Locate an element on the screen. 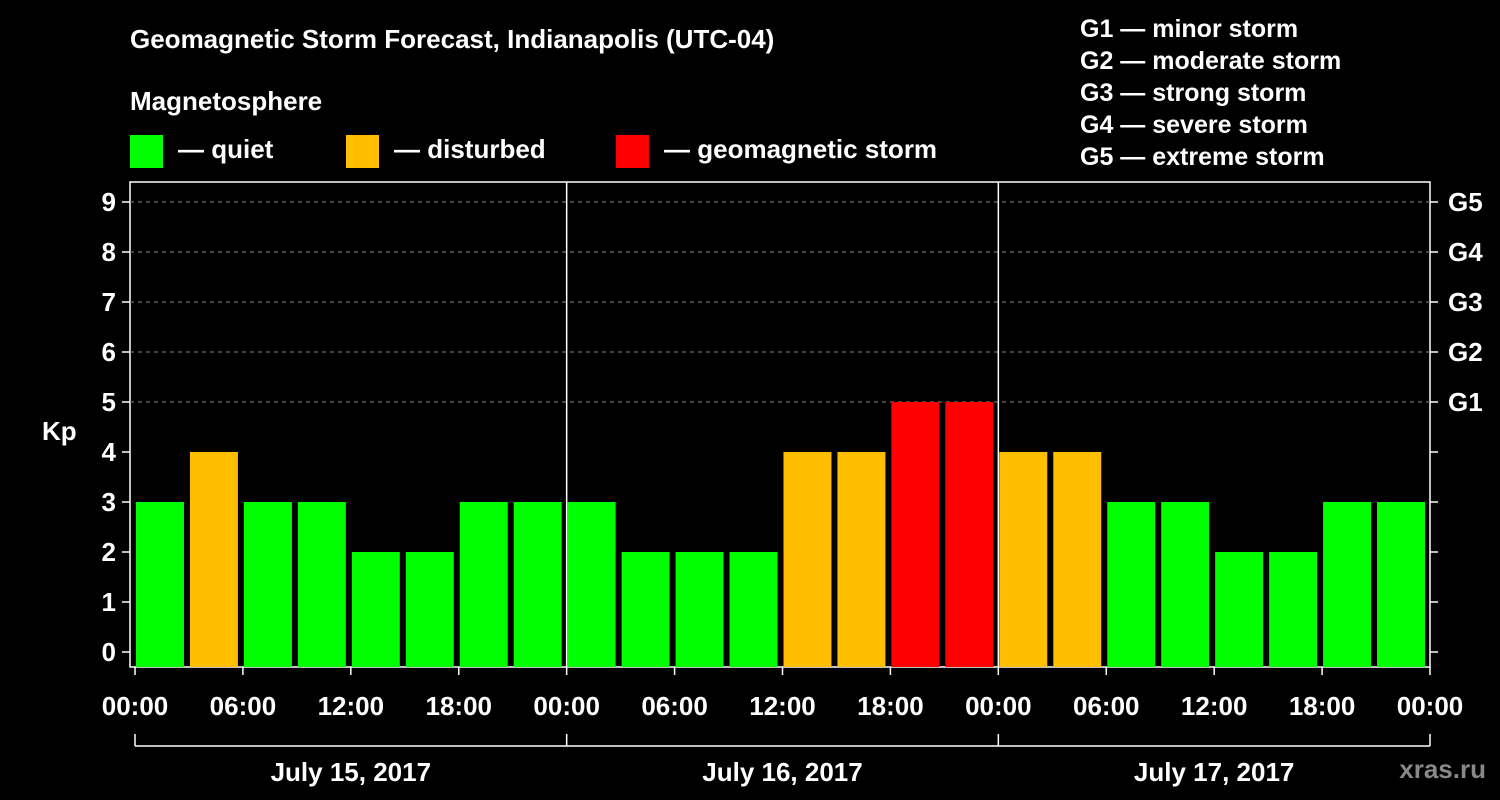 The width and height of the screenshot is (1500, 800). storm-scale-g1: G1 — minor storm is located at coordinates (1189, 29).